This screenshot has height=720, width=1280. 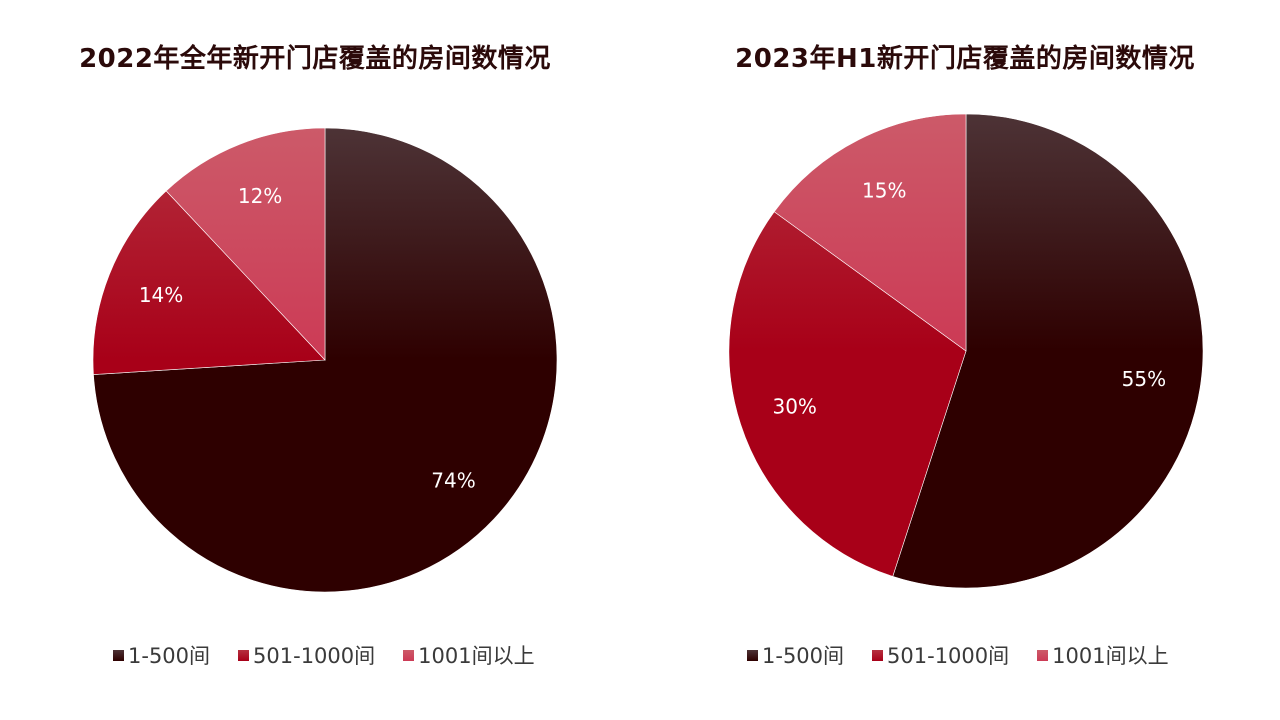 What do you see at coordinates (965, 59) in the screenshot?
I see `chart-title: 2023年H1新开门店覆盖的房间数情况` at bounding box center [965, 59].